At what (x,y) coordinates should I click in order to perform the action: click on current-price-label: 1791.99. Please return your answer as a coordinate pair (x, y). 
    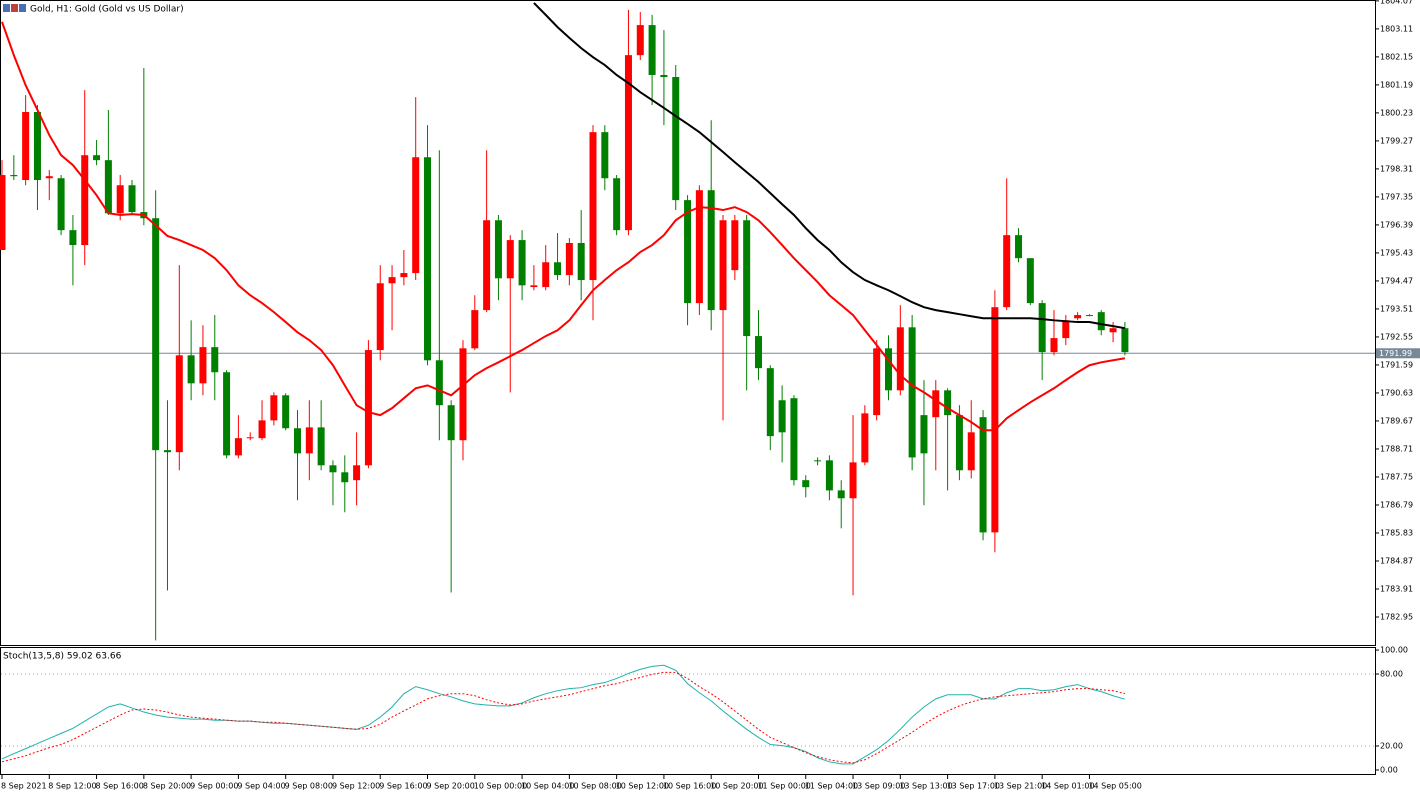
    Looking at the image, I should click on (1395, 353).